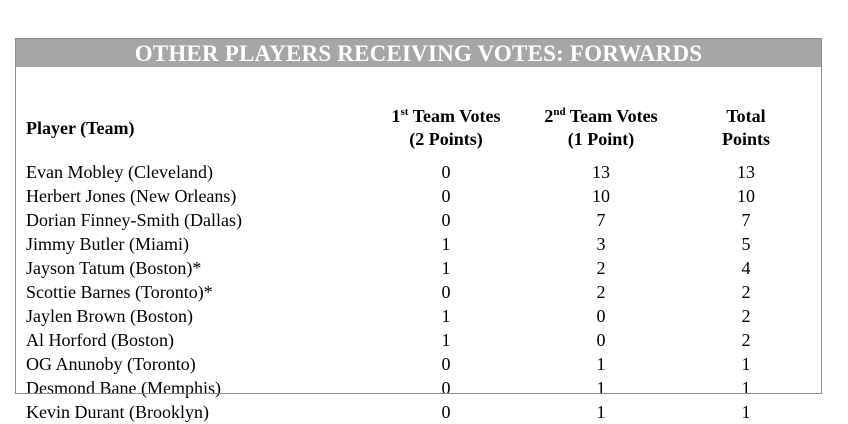  What do you see at coordinates (601, 116) in the screenshot?
I see `header-second-team-votes-line1: 2nd Team Votes` at bounding box center [601, 116].